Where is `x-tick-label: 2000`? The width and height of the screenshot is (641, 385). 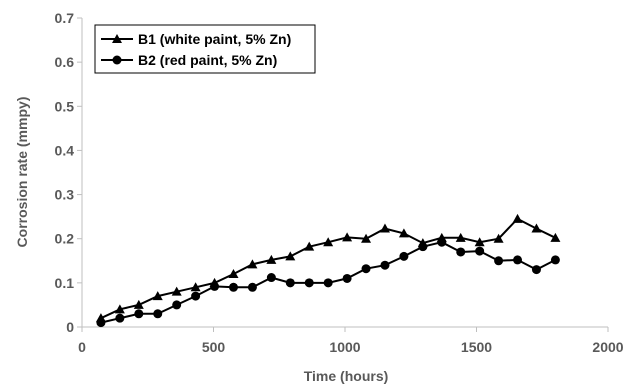 x-tick-label: 2000 is located at coordinates (607, 347).